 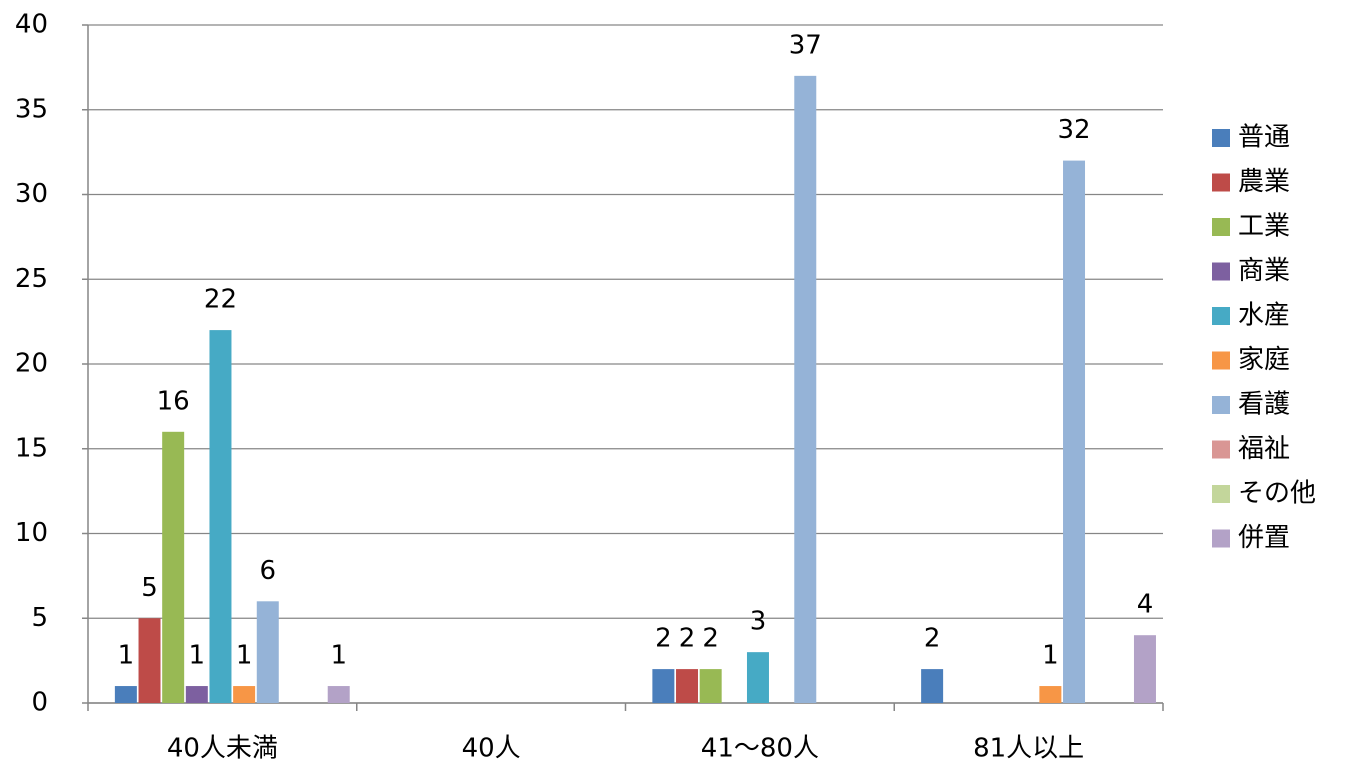 I want to click on legend-label: 工業, so click(x=1264, y=227).